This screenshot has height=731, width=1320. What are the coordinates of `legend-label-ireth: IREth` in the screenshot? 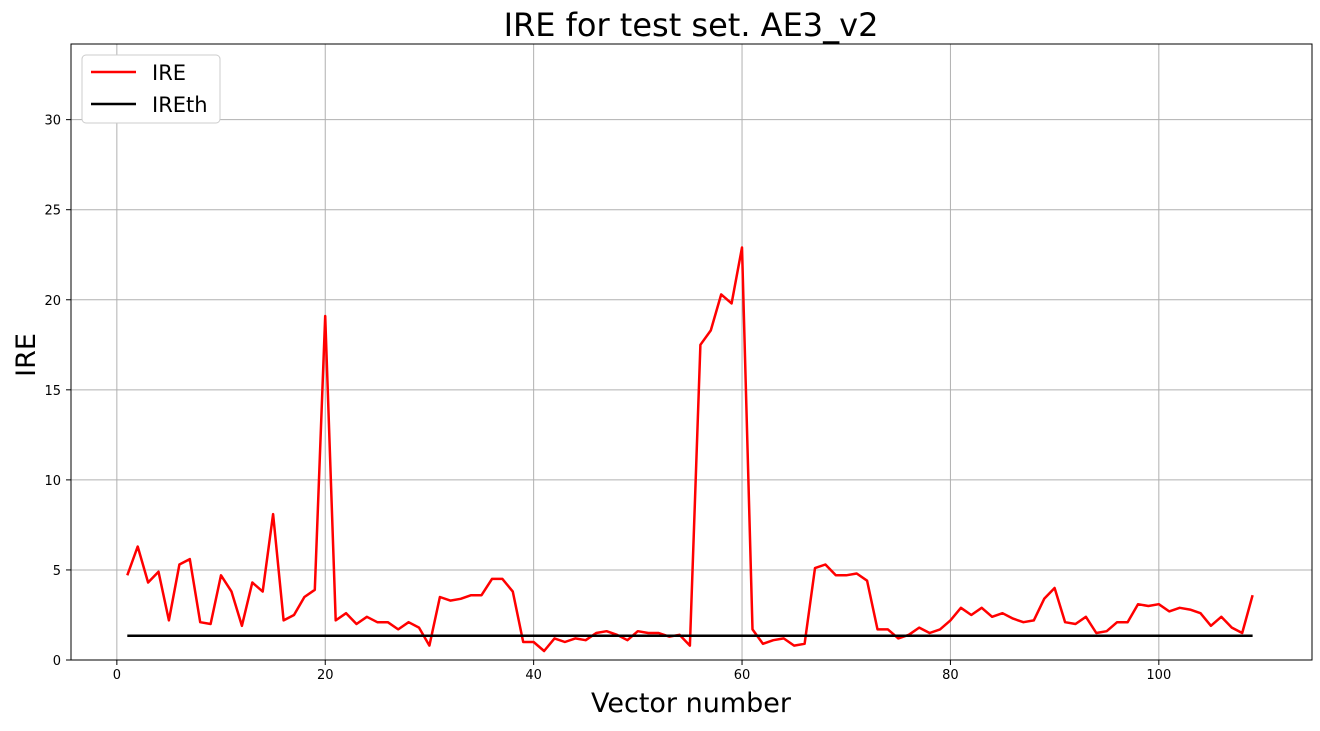 It's located at (180, 105).